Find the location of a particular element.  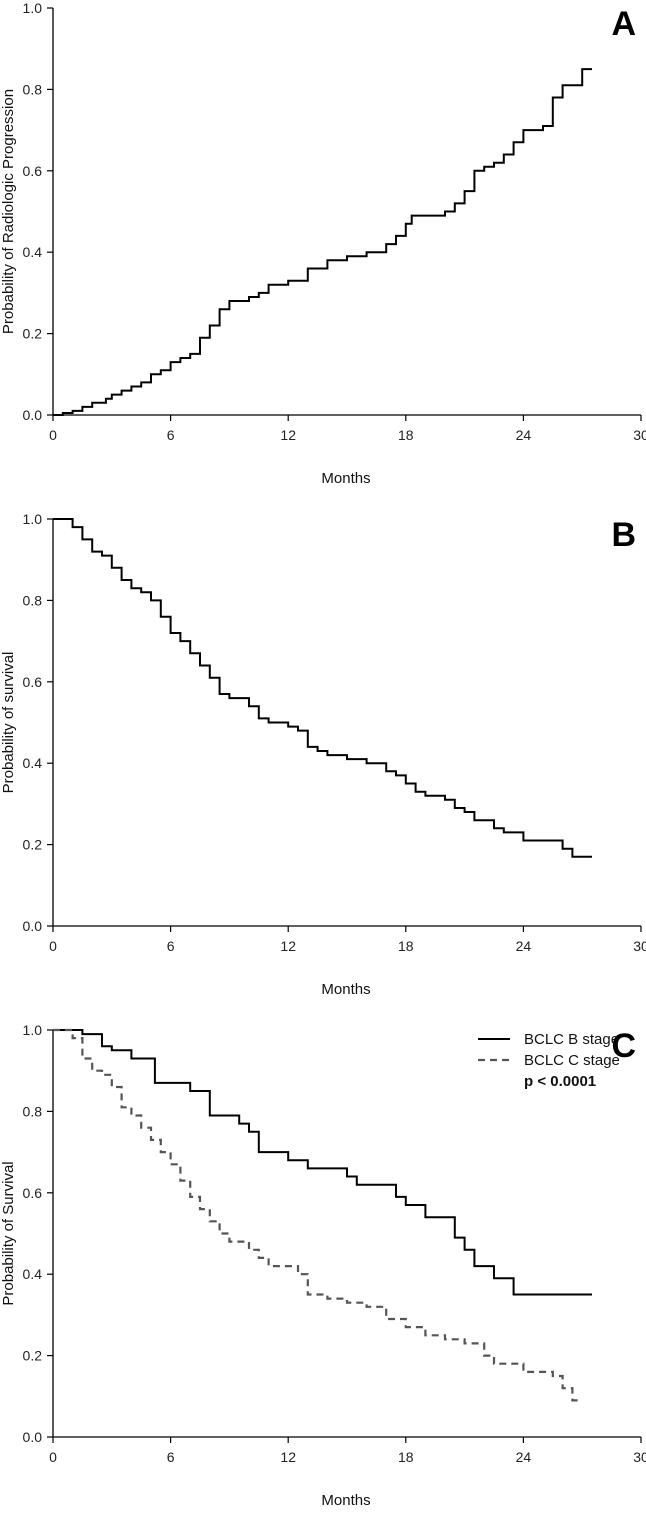

p-value-annotation: p < 0.0001 is located at coordinates (560, 1081).